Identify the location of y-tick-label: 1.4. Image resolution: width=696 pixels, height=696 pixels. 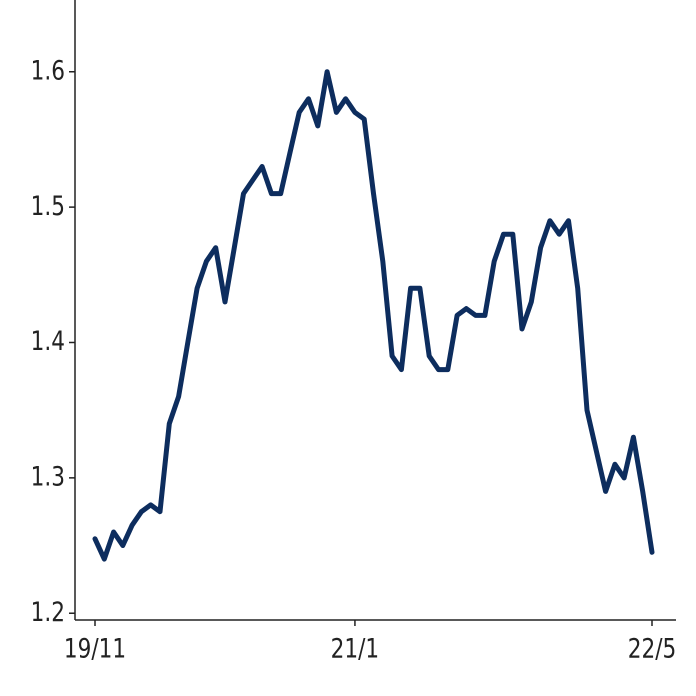
(48, 341).